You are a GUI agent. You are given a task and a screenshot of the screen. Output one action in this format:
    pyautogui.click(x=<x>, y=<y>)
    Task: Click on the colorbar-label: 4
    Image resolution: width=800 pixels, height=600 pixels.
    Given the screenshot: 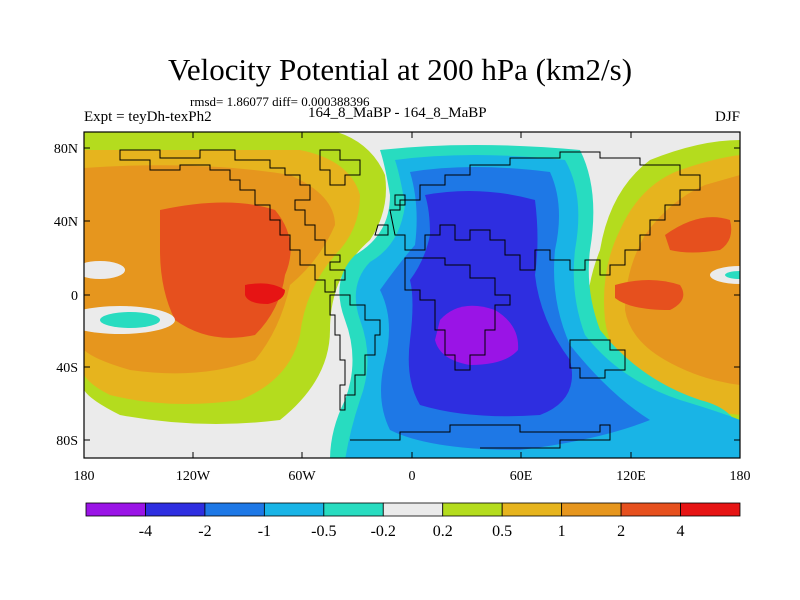 What is the action you would take?
    pyautogui.click(x=681, y=531)
    